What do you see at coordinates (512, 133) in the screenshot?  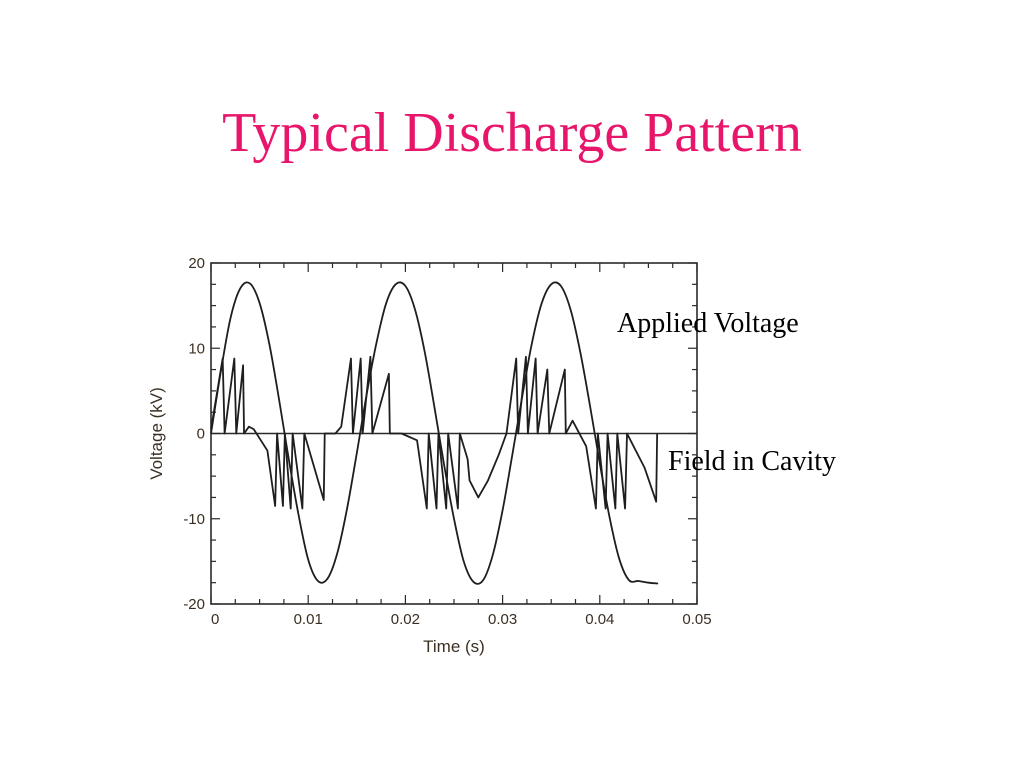 I see `slide-title: Typical Discharge Pattern` at bounding box center [512, 133].